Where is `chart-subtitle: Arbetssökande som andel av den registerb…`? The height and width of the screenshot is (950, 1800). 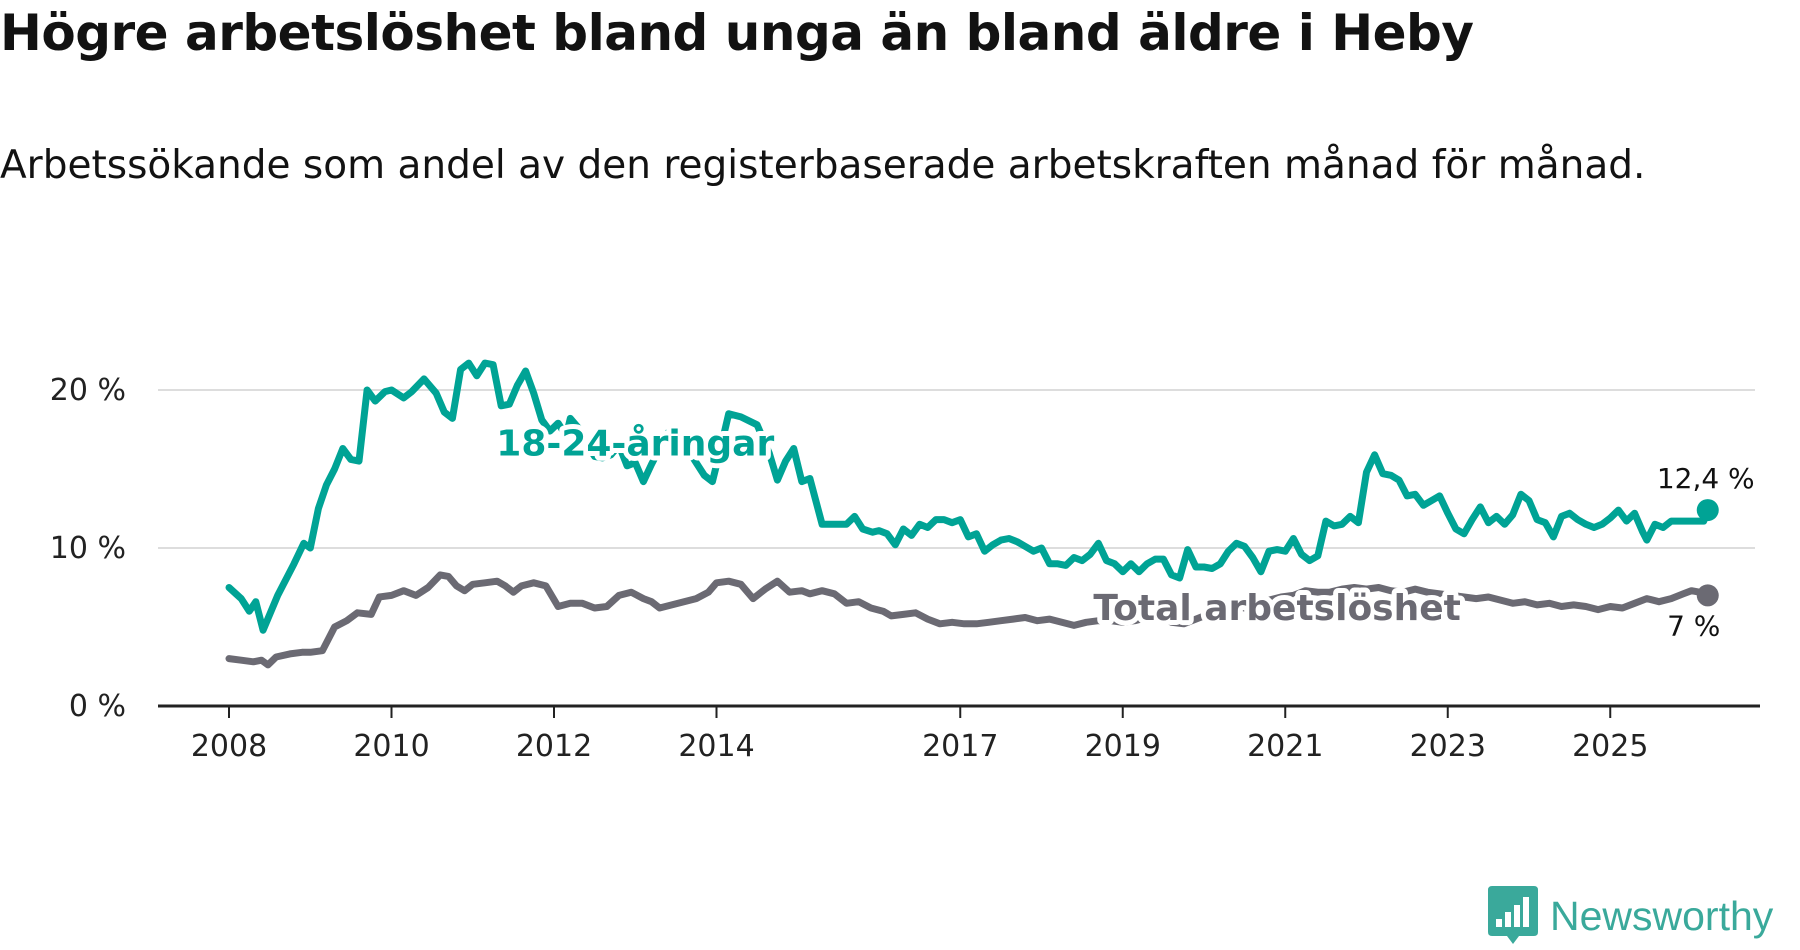
chart-subtitle: Arbetssökande som andel av den registerb… is located at coordinates (823, 165).